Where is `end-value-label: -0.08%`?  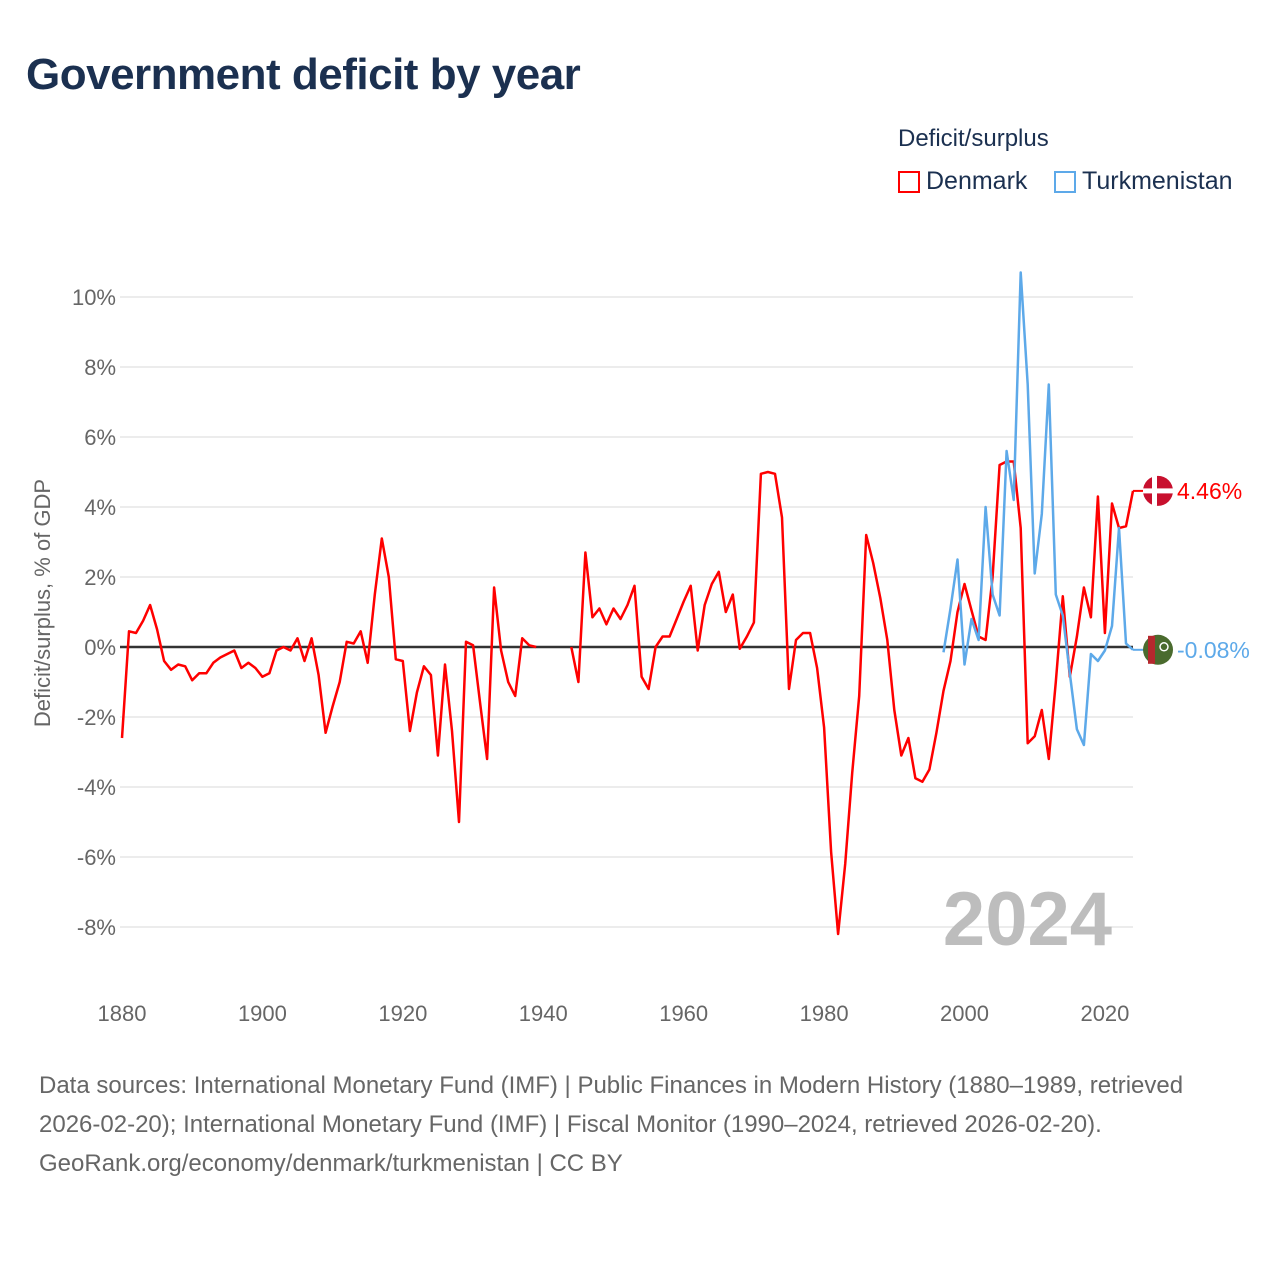
end-value-label: -0.08% is located at coordinates (1213, 650).